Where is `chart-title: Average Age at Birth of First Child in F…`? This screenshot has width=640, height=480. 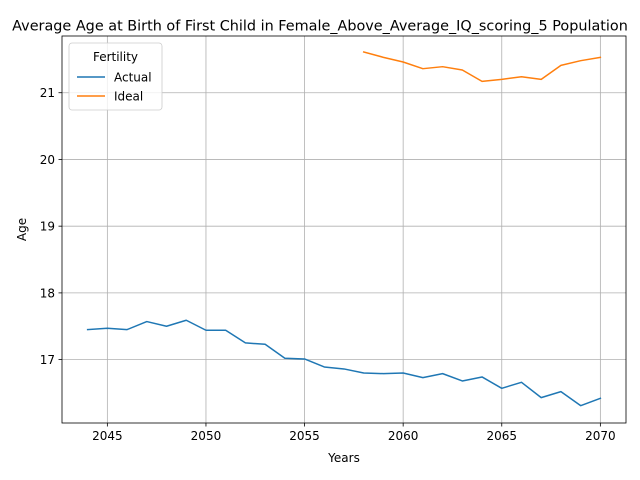
chart-title: Average Age at Birth of First Child in F… is located at coordinates (320, 27).